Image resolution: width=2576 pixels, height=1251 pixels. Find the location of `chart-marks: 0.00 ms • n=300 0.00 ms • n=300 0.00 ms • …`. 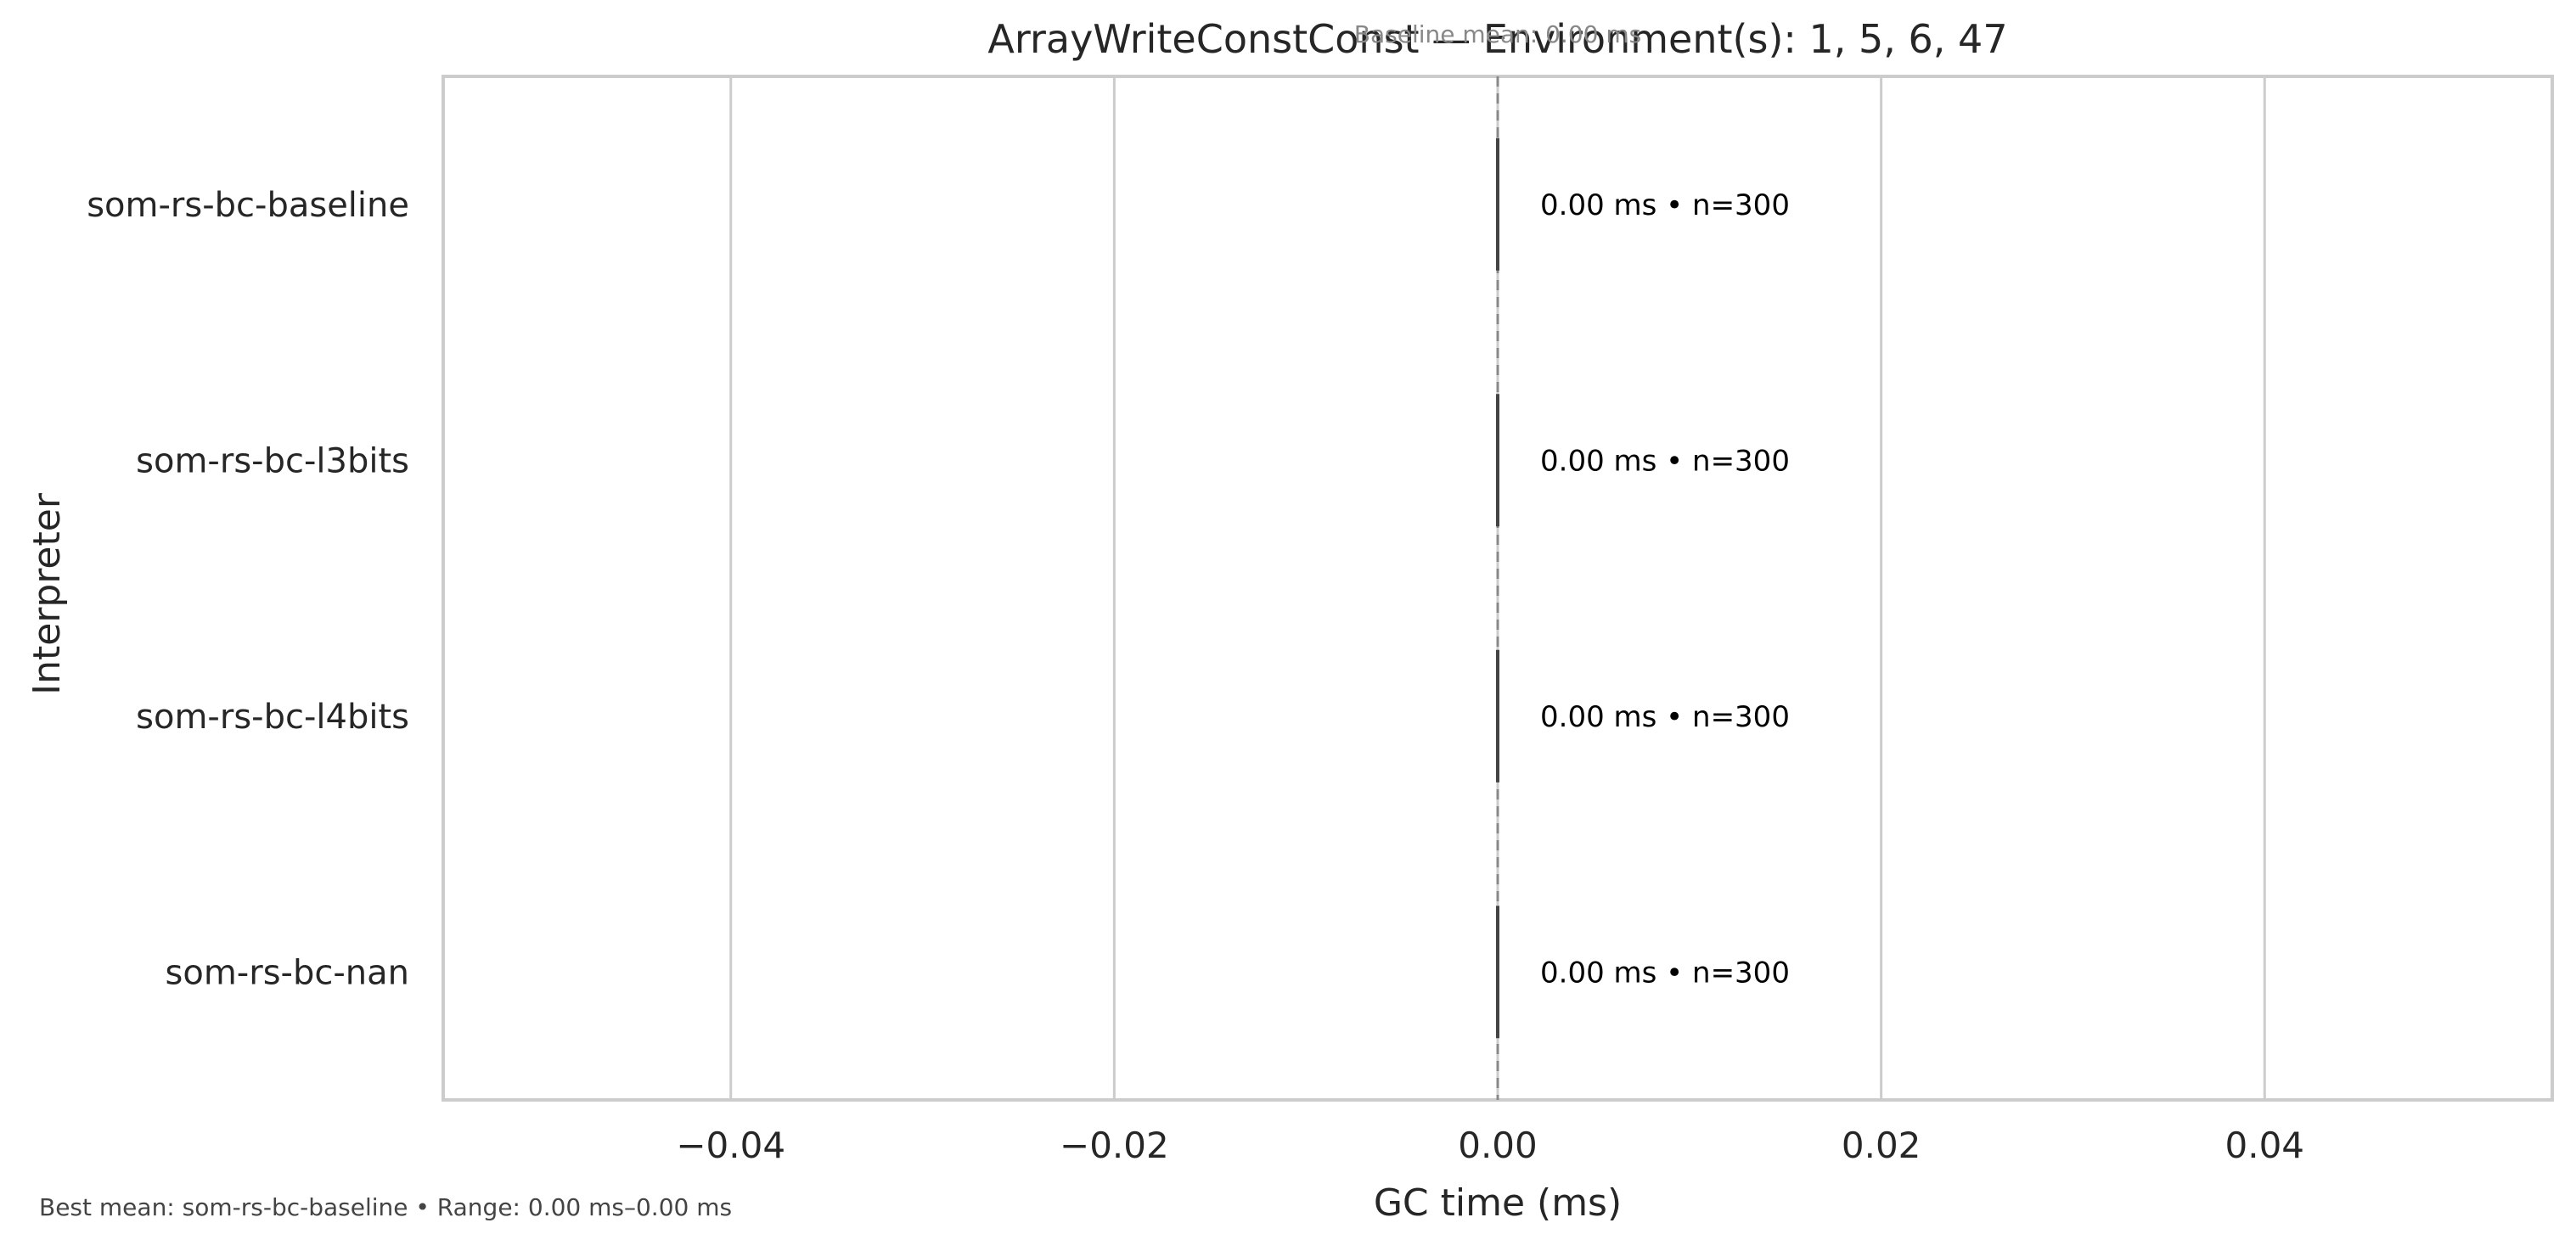

chart-marks: 0.00 ms • n=300 0.00 ms • n=300 0.00 ms • … is located at coordinates (1643, 588).